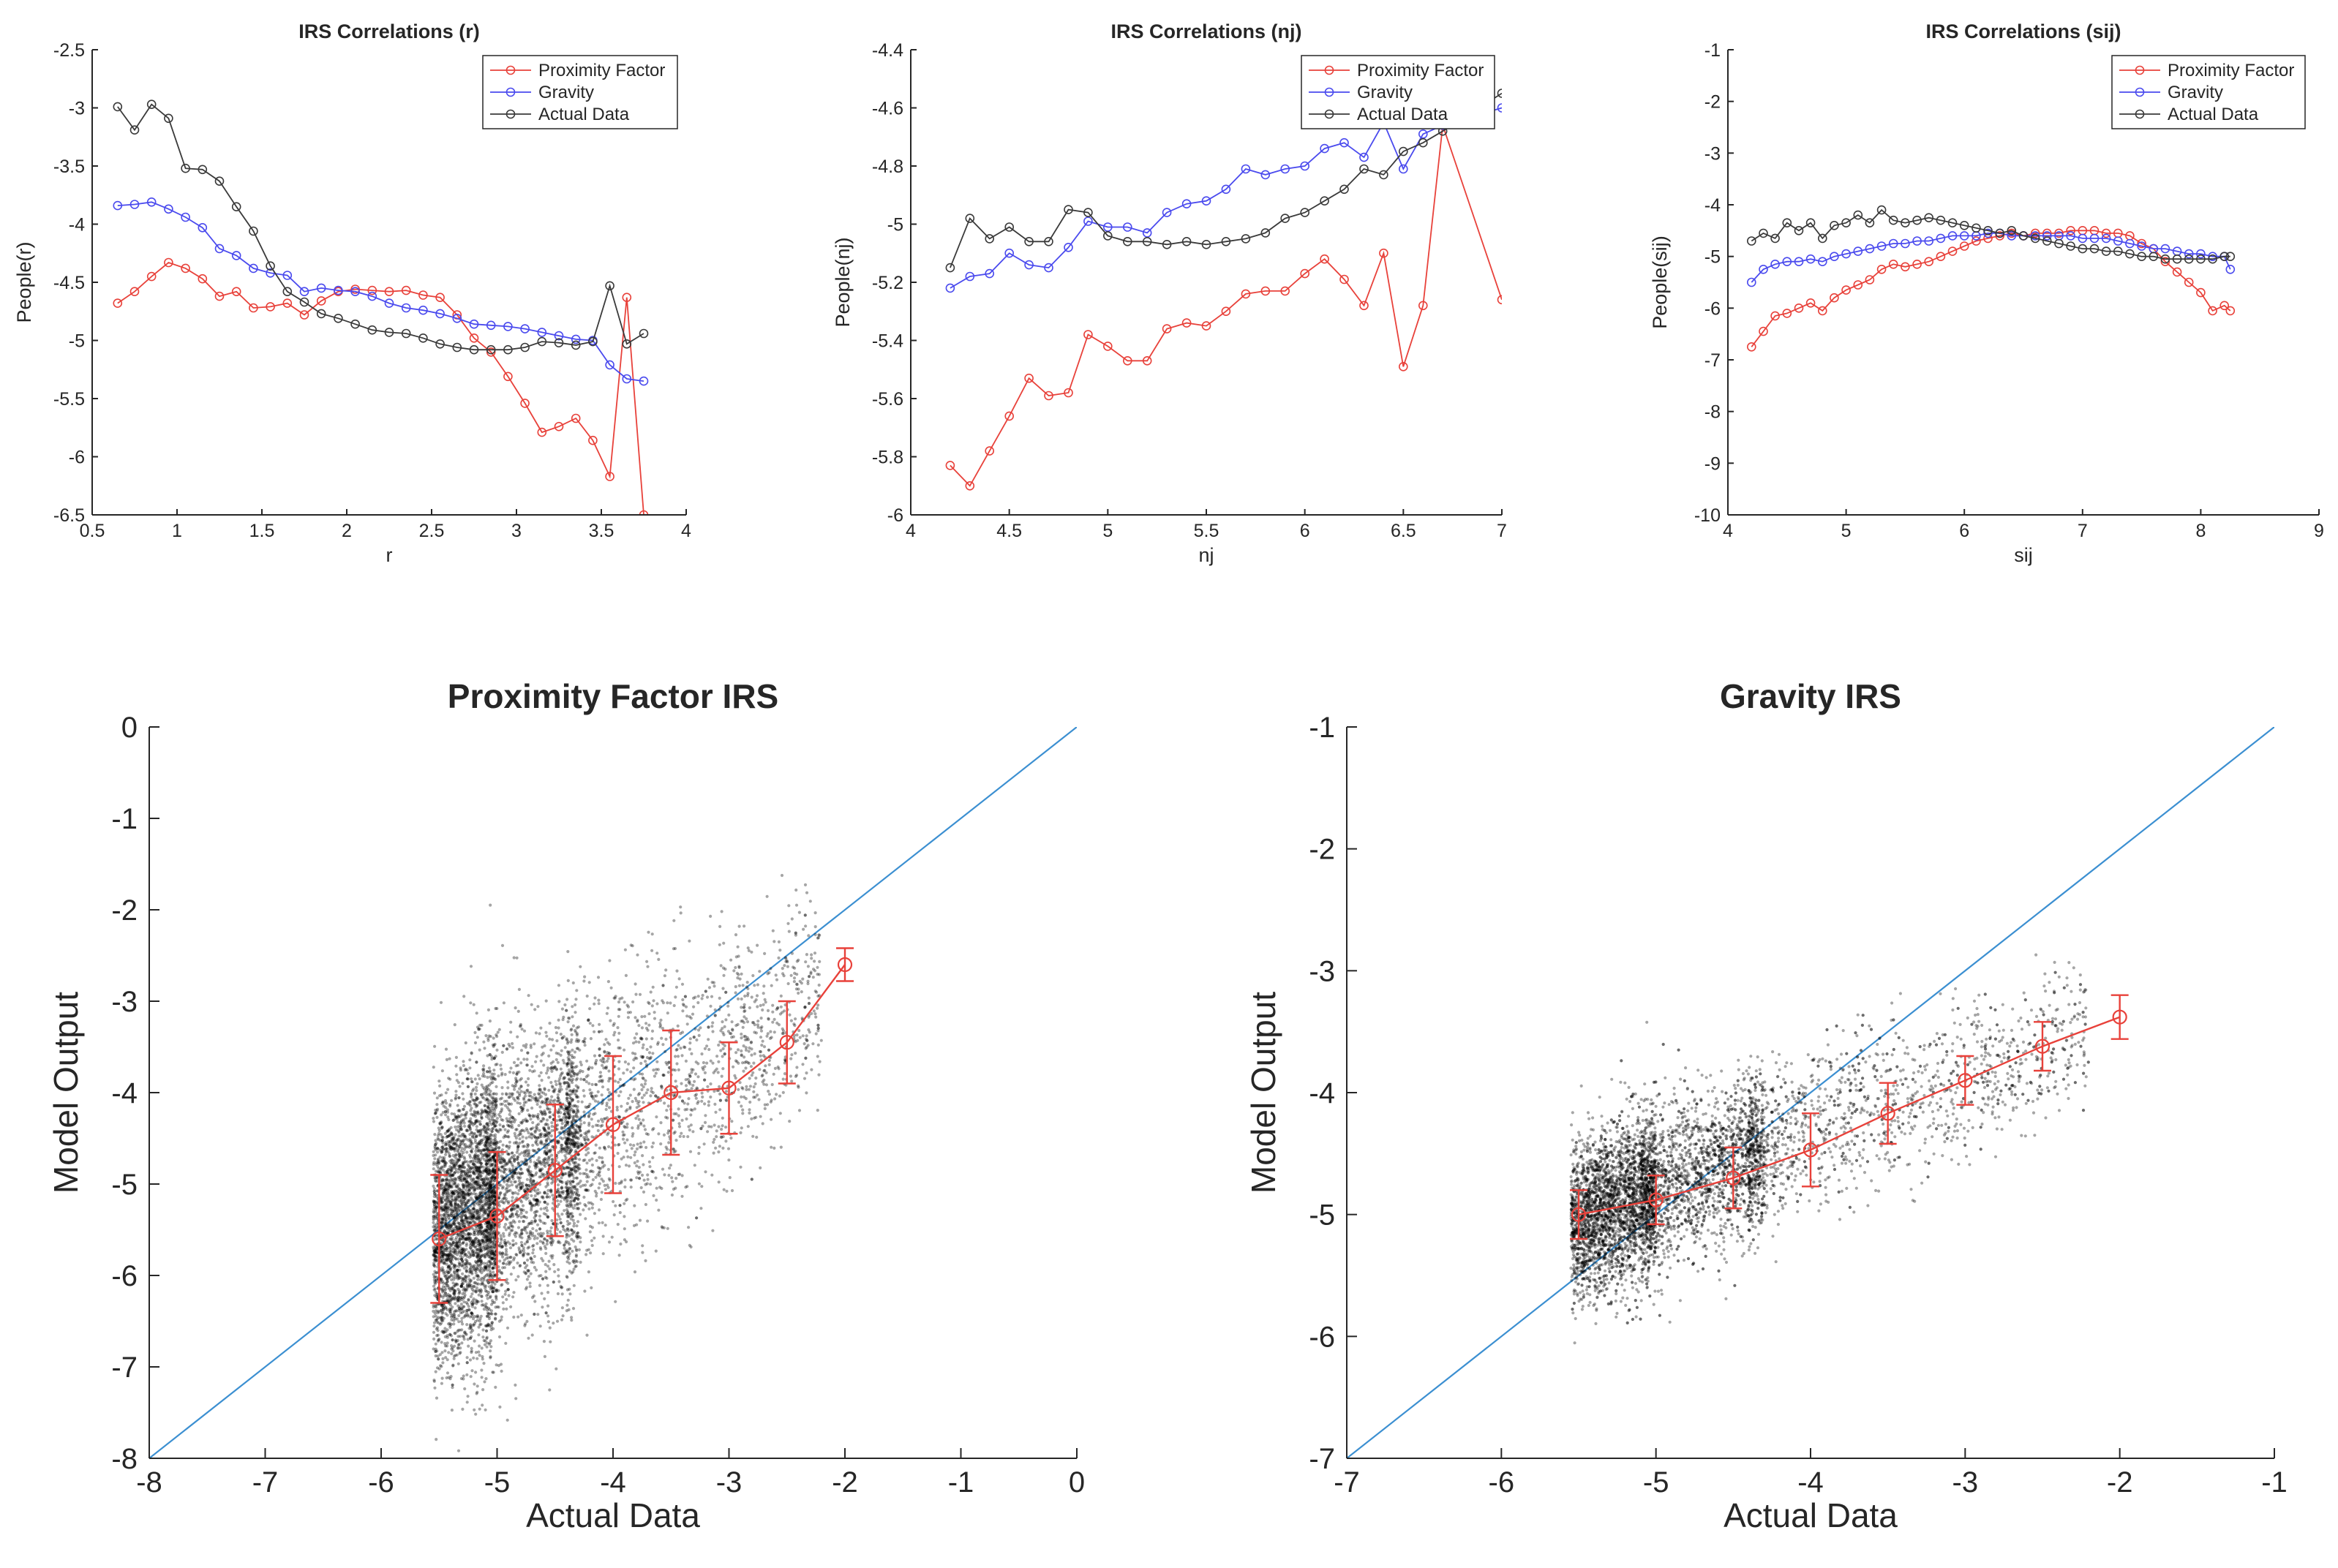 This screenshot has width=2338, height=1568. What do you see at coordinates (686, 531) in the screenshot?
I see `x-tick-label: 4` at bounding box center [686, 531].